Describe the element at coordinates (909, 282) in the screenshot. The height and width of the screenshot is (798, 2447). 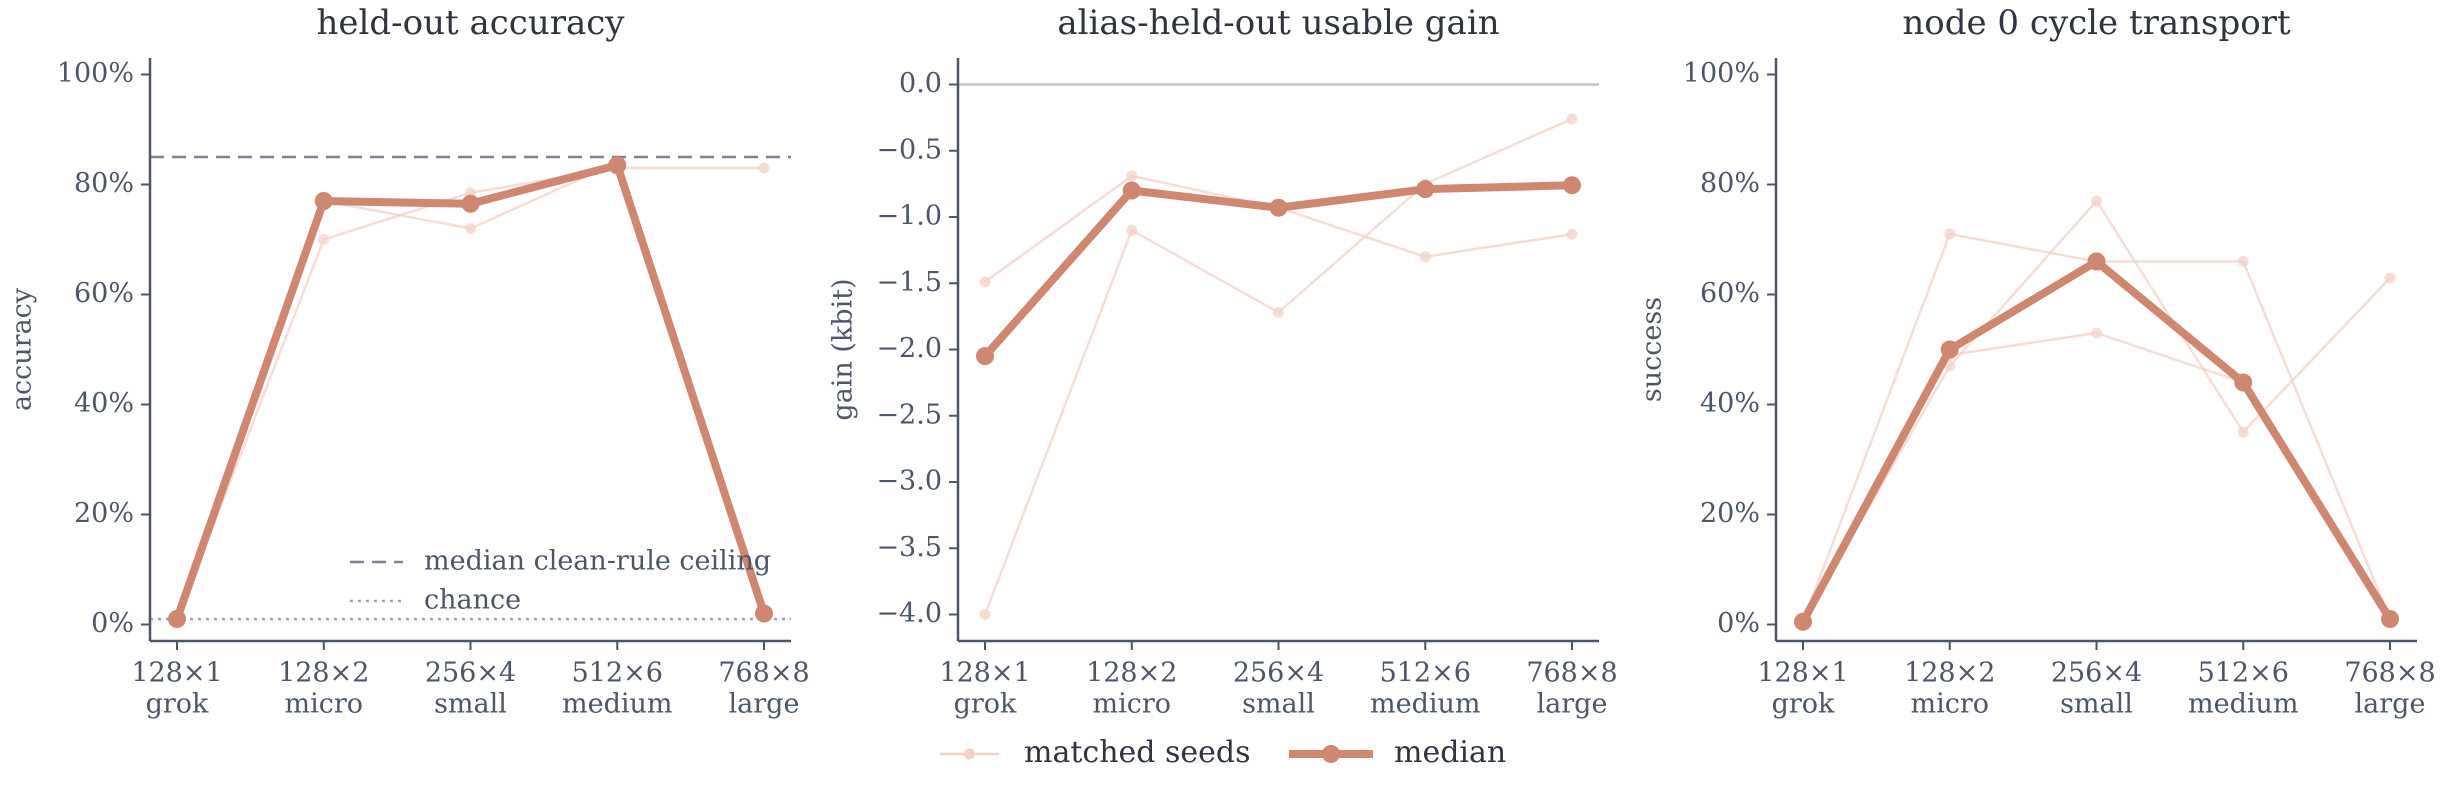
I see `y-tick-label: −1.5` at that location.